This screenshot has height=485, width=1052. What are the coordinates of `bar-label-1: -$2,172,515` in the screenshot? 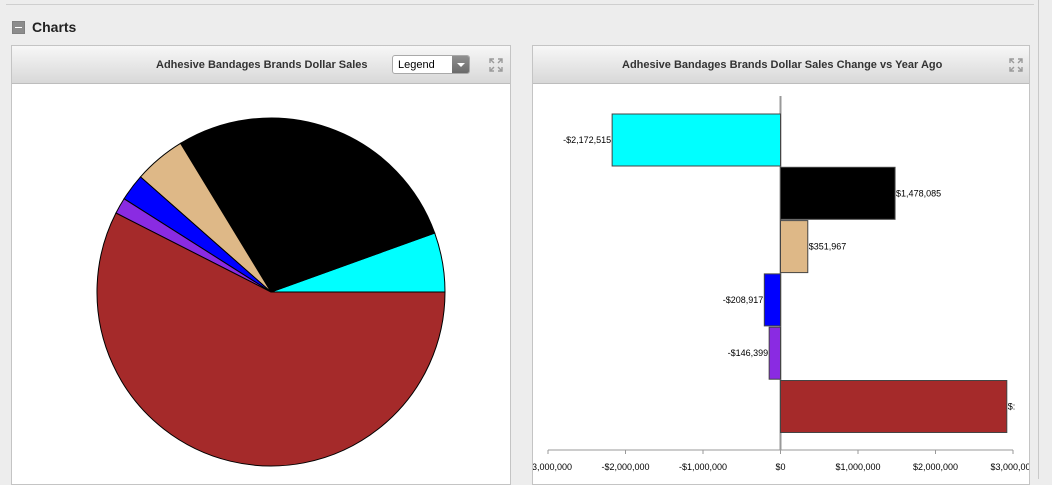 It's located at (587, 140).